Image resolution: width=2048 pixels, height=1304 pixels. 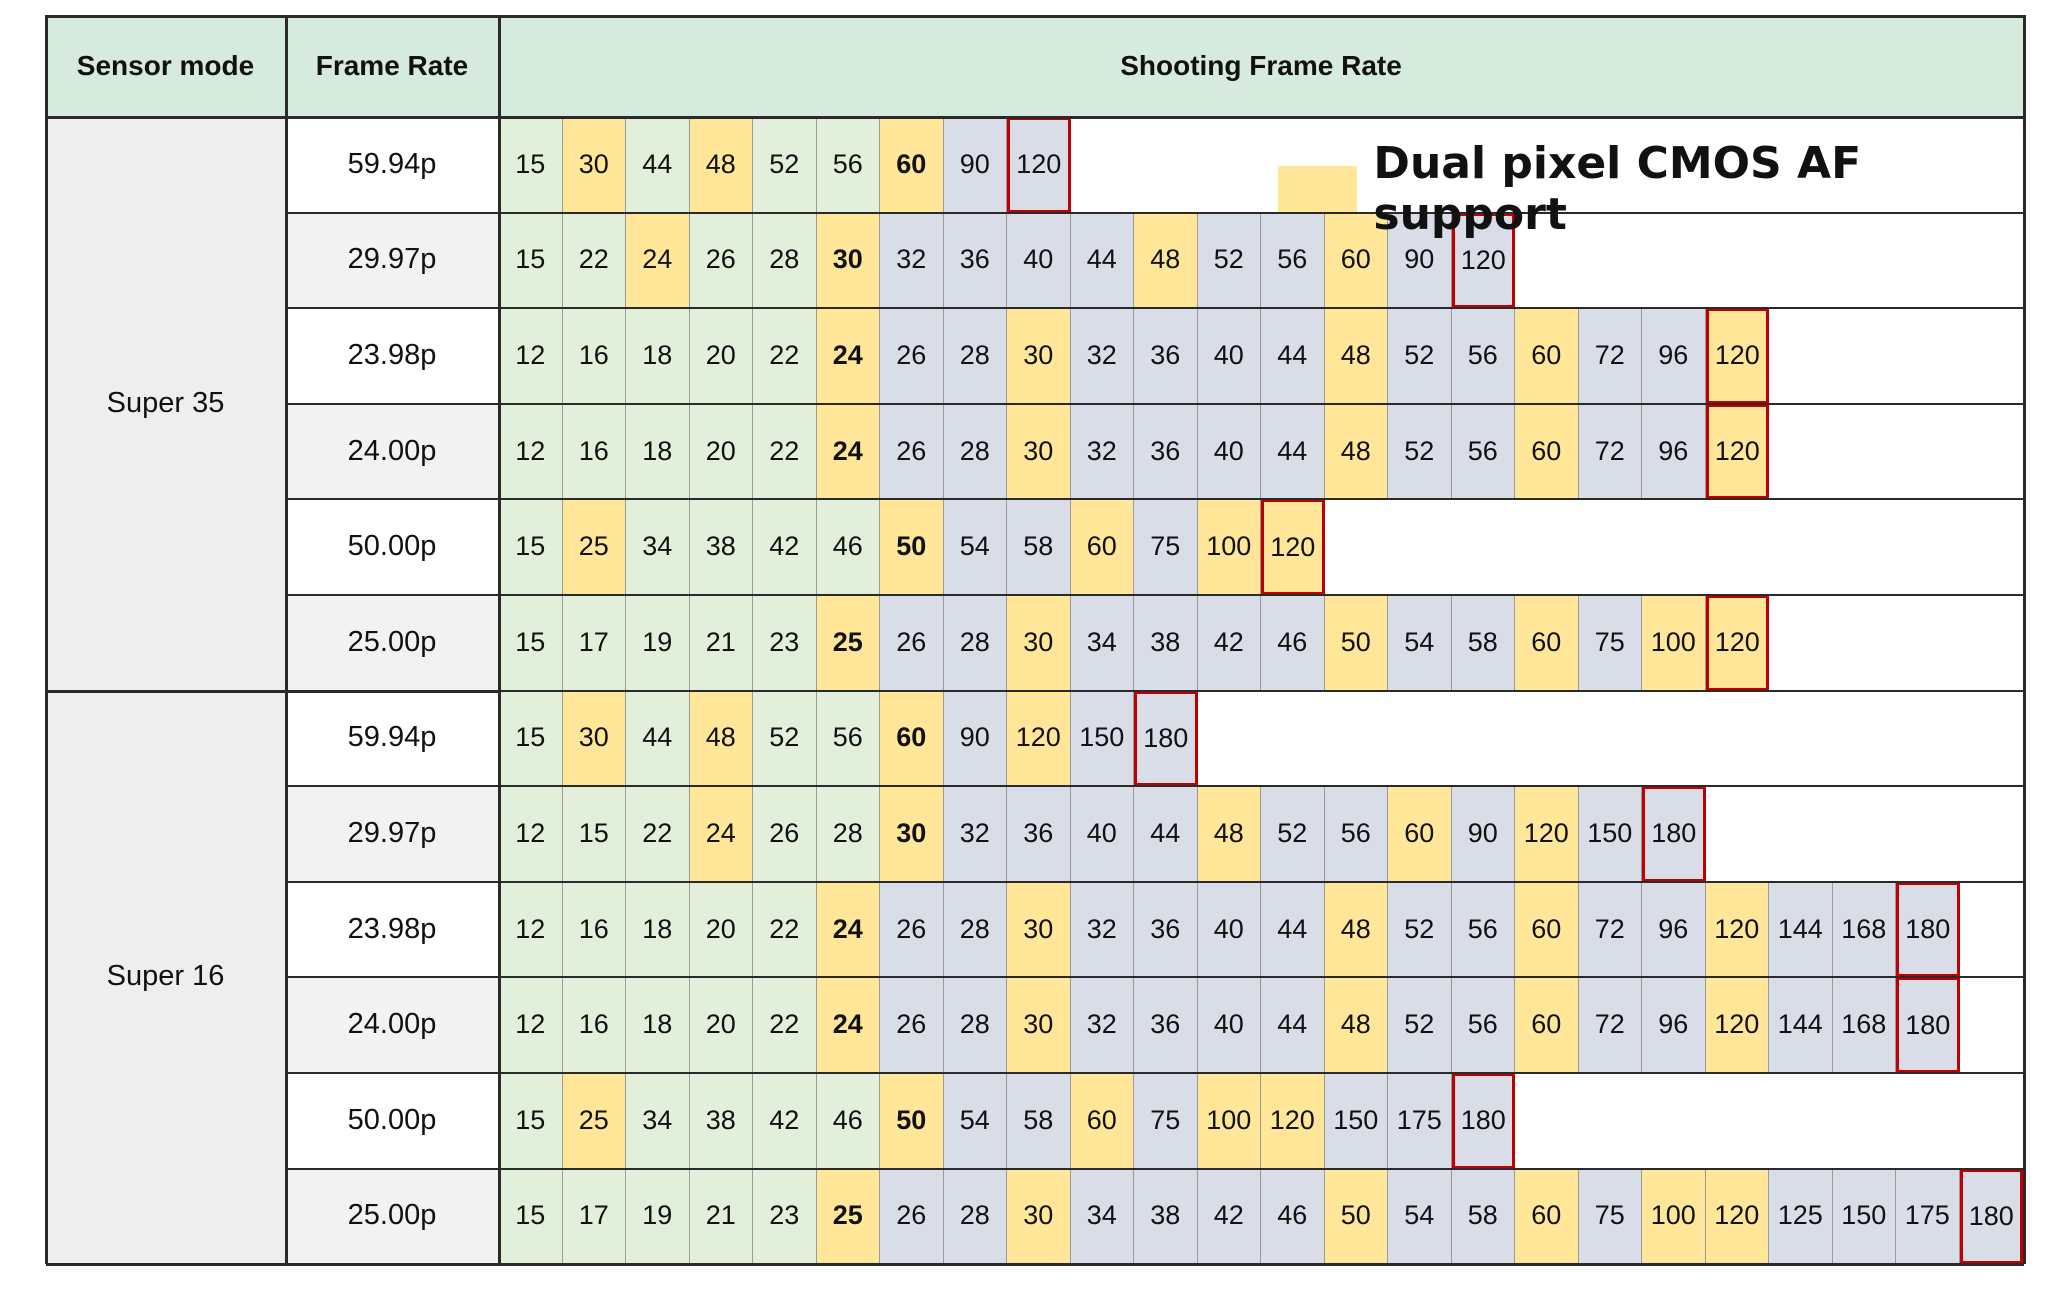 What do you see at coordinates (1039, 834) in the screenshot?
I see `shooting-rate-cell: 36` at bounding box center [1039, 834].